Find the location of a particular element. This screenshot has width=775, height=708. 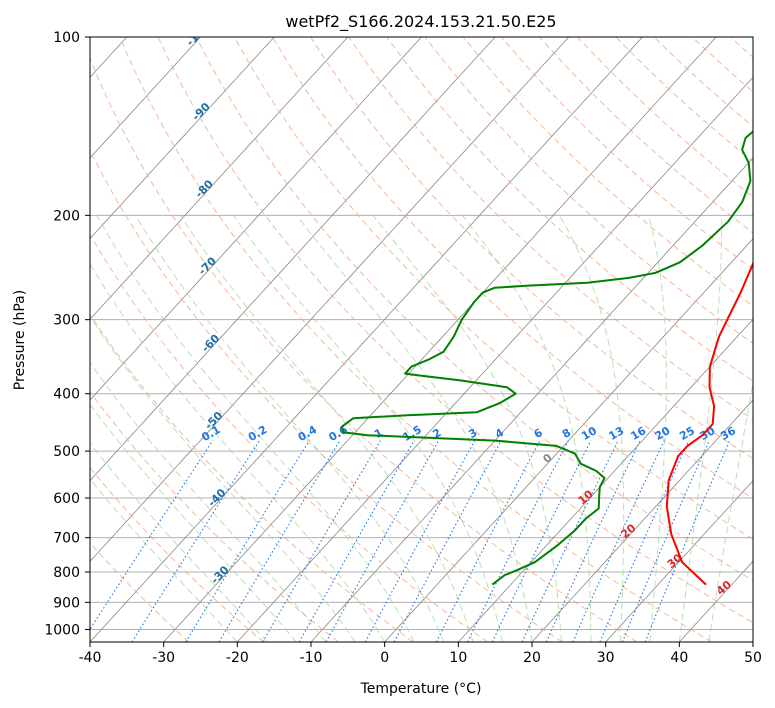

y-tick-label: 600 is located at coordinates (66, 499).